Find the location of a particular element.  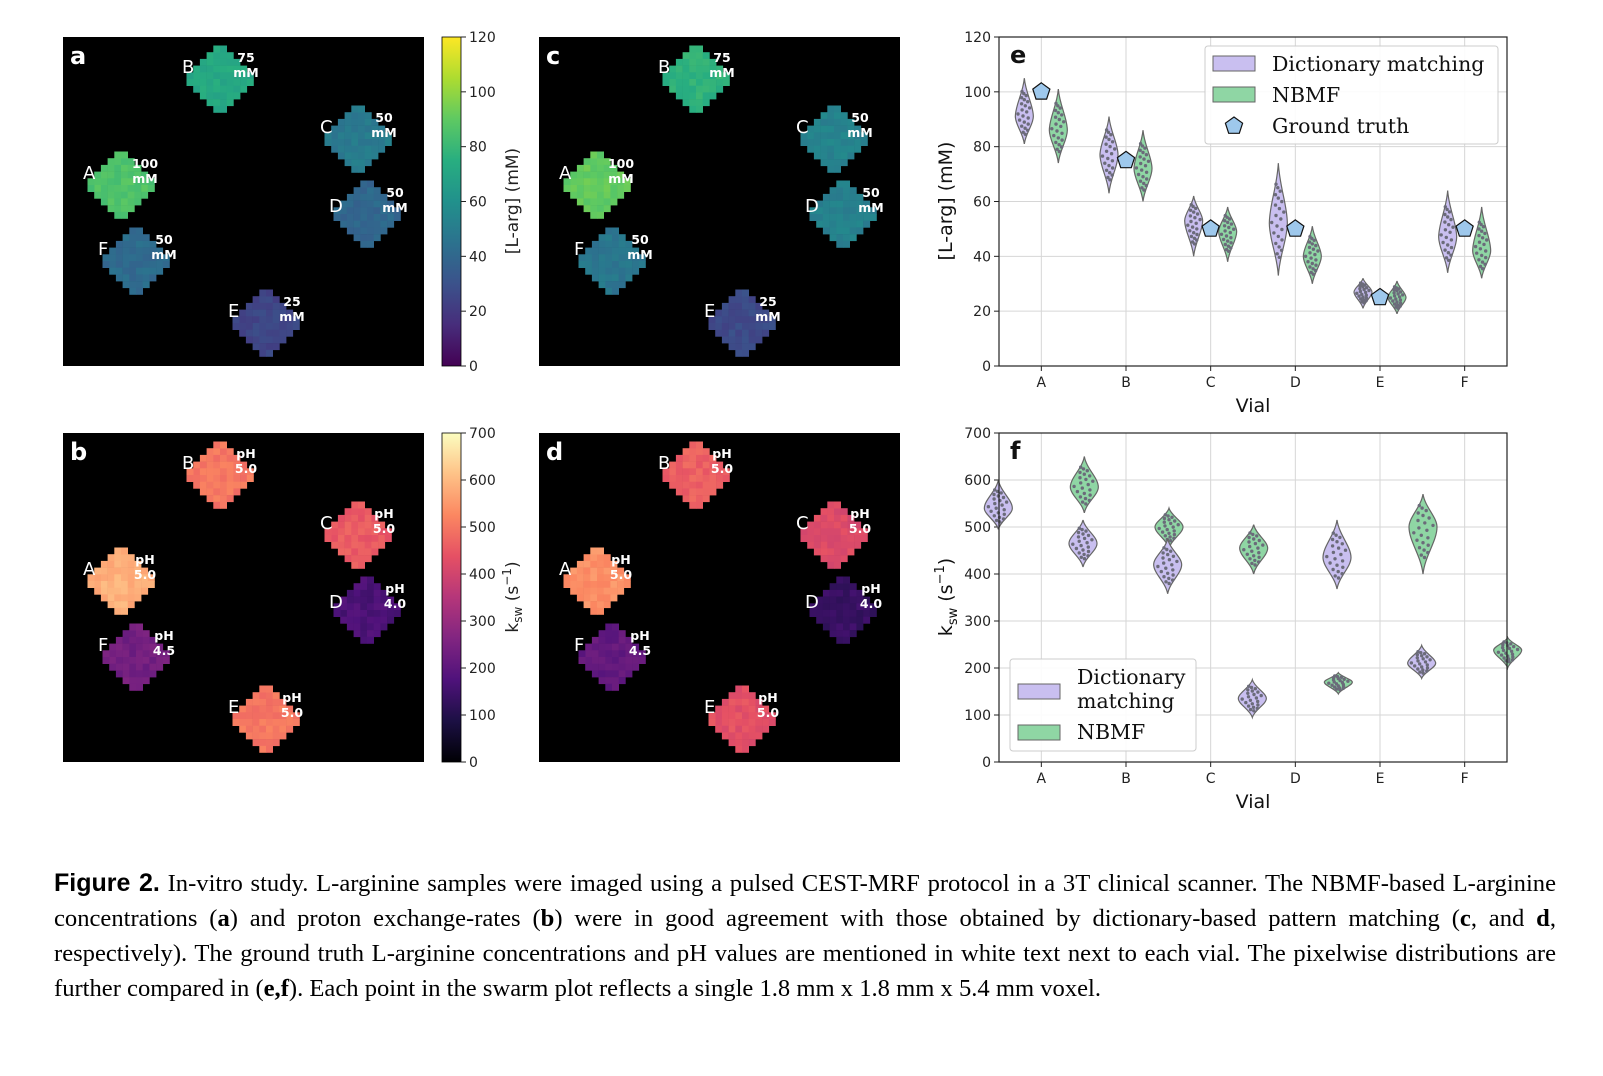

legend-label: Dictionary matching is located at coordinates (1378, 64).